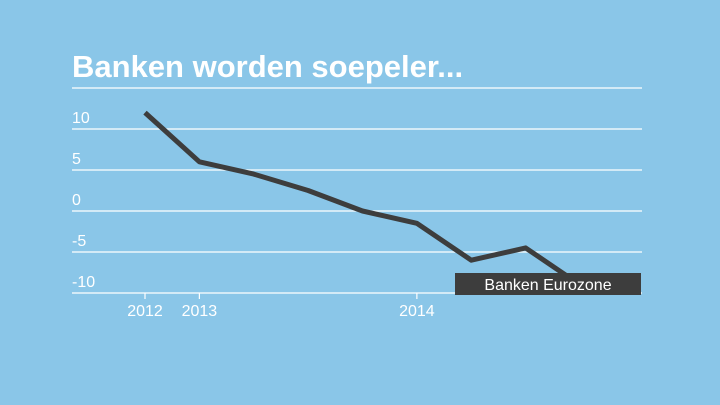  Describe the element at coordinates (145, 311) in the screenshot. I see `x-tick-label: 2012` at that location.